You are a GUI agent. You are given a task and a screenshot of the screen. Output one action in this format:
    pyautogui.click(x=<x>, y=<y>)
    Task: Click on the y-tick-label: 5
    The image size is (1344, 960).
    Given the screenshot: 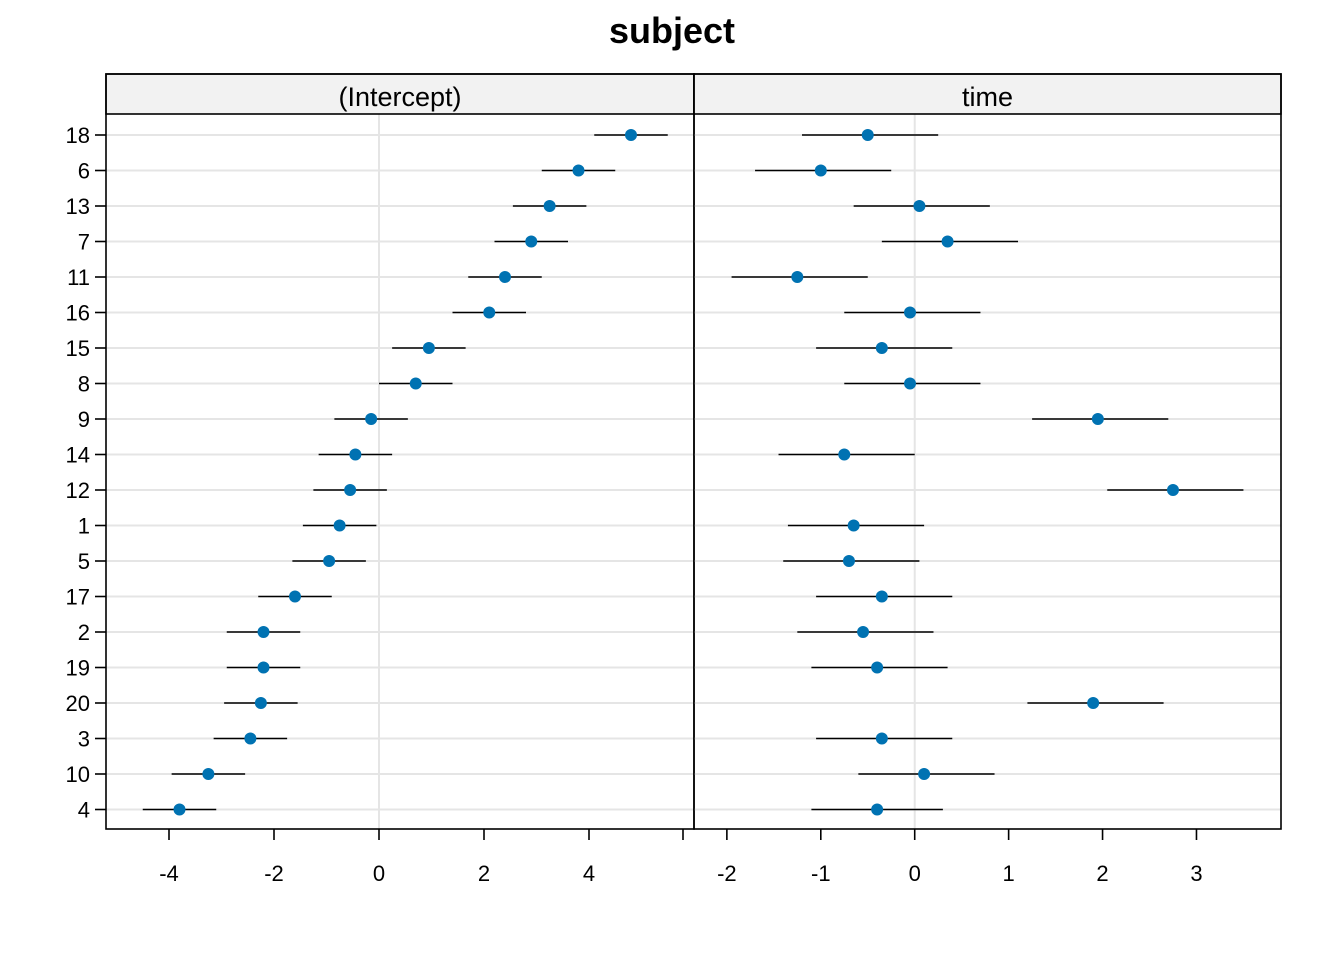 What is the action you would take?
    pyautogui.click(x=84, y=561)
    